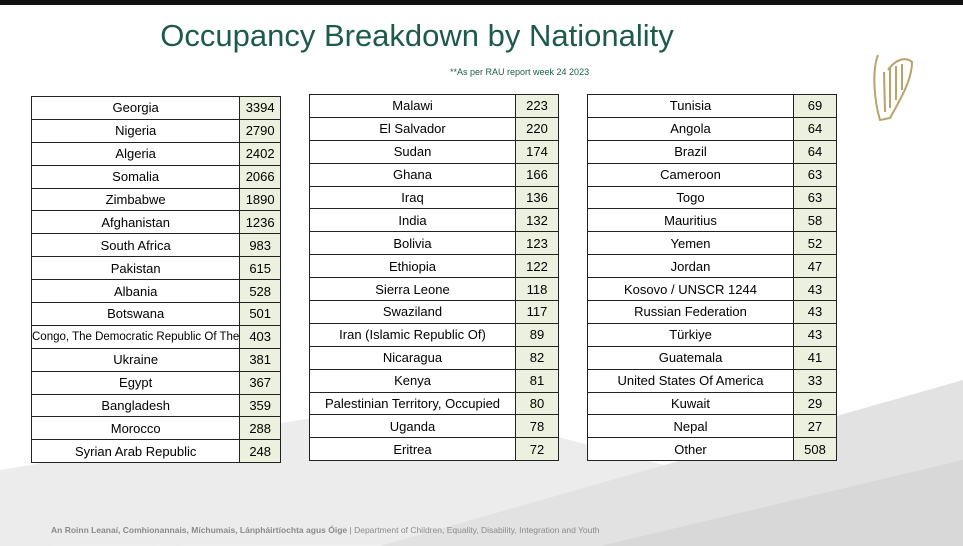 The image size is (963, 546). Describe the element at coordinates (537, 357) in the screenshot. I see `count-cell: 82` at that location.